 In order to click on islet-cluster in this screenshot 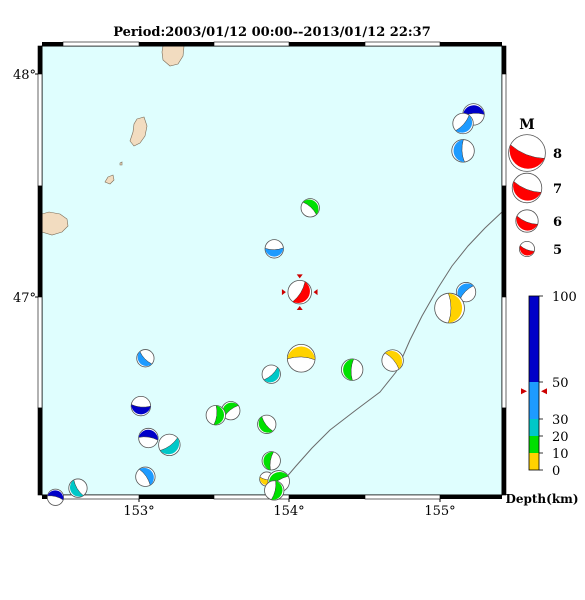, I will do `click(109, 179)`.